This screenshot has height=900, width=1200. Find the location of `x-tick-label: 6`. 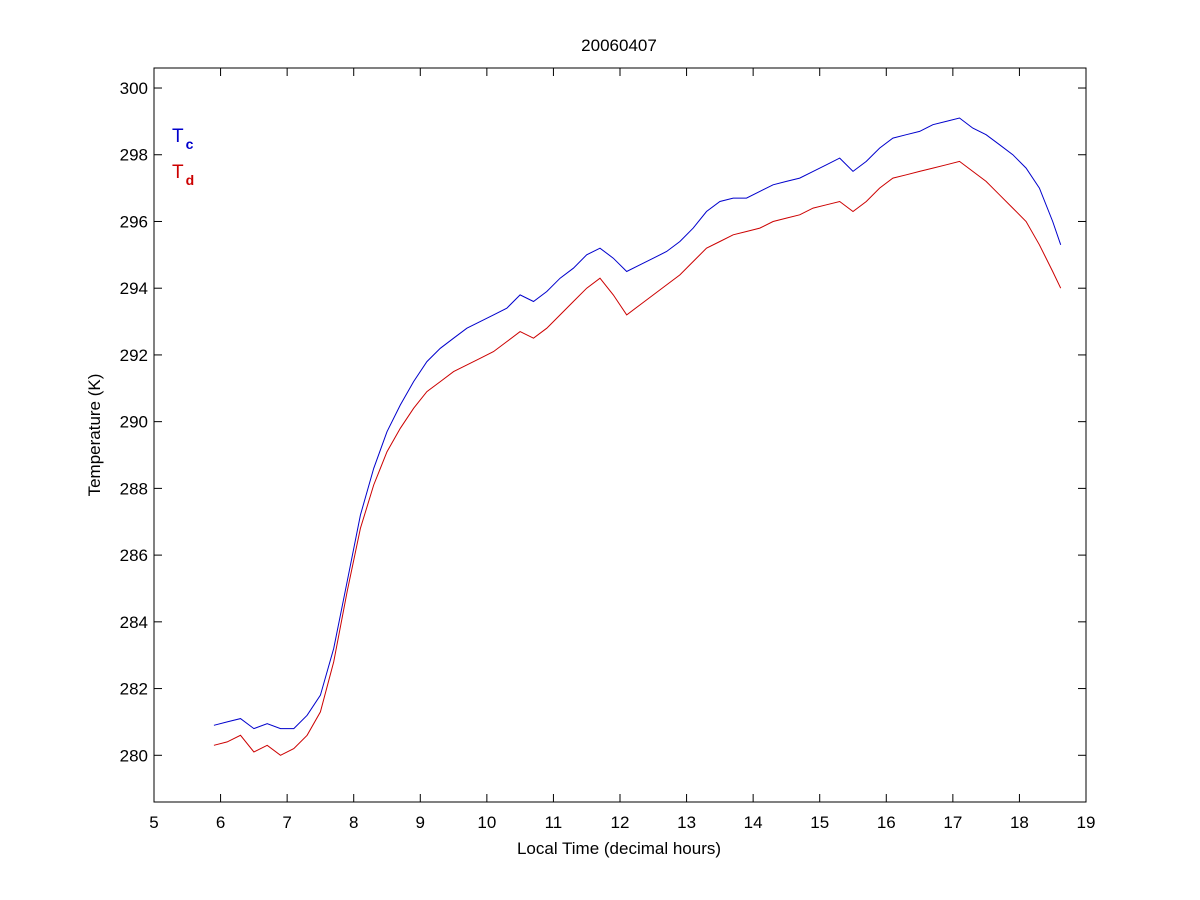

x-tick-label: 6 is located at coordinates (220, 822).